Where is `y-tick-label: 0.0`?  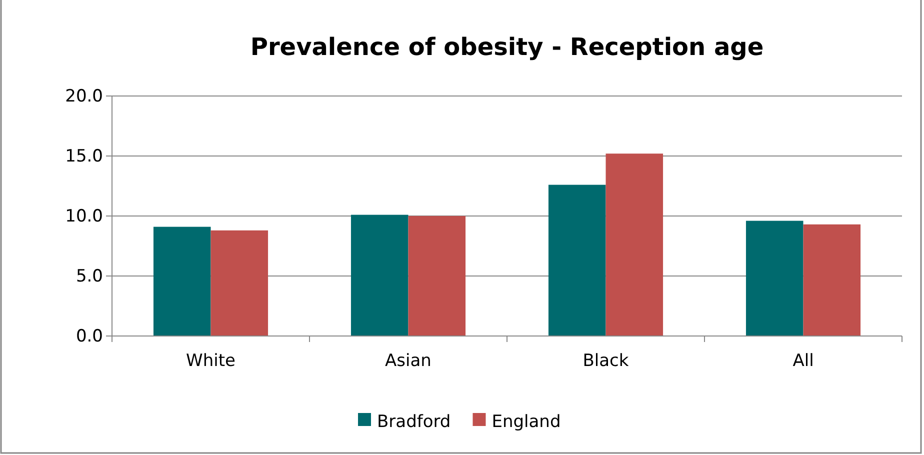 y-tick-label: 0.0 is located at coordinates (89, 336).